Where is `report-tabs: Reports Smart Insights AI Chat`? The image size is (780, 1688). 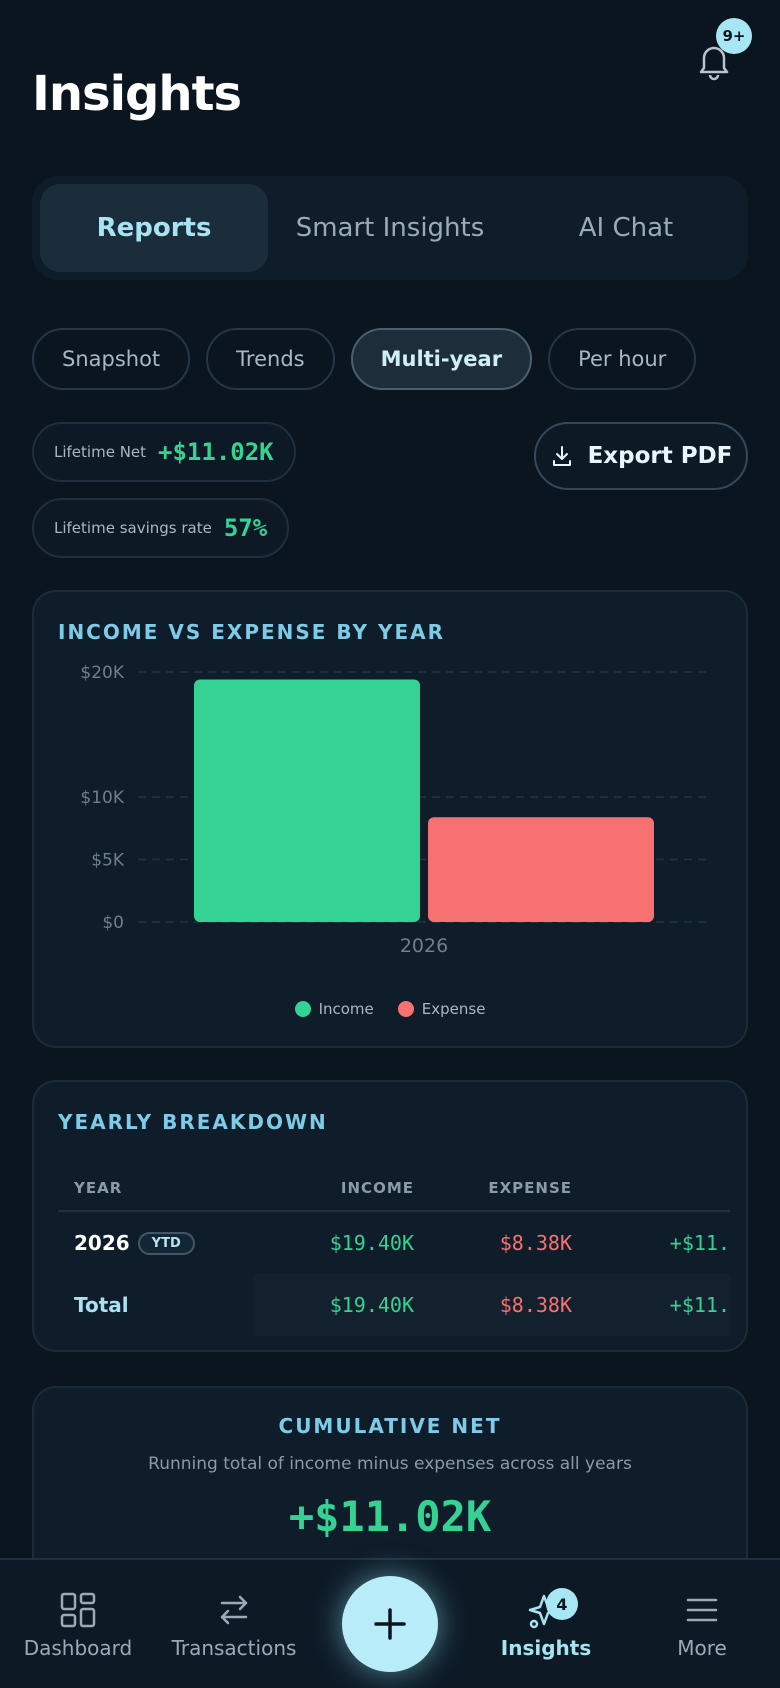
report-tabs: Reports Smart Insights AI Chat is located at coordinates (390, 228).